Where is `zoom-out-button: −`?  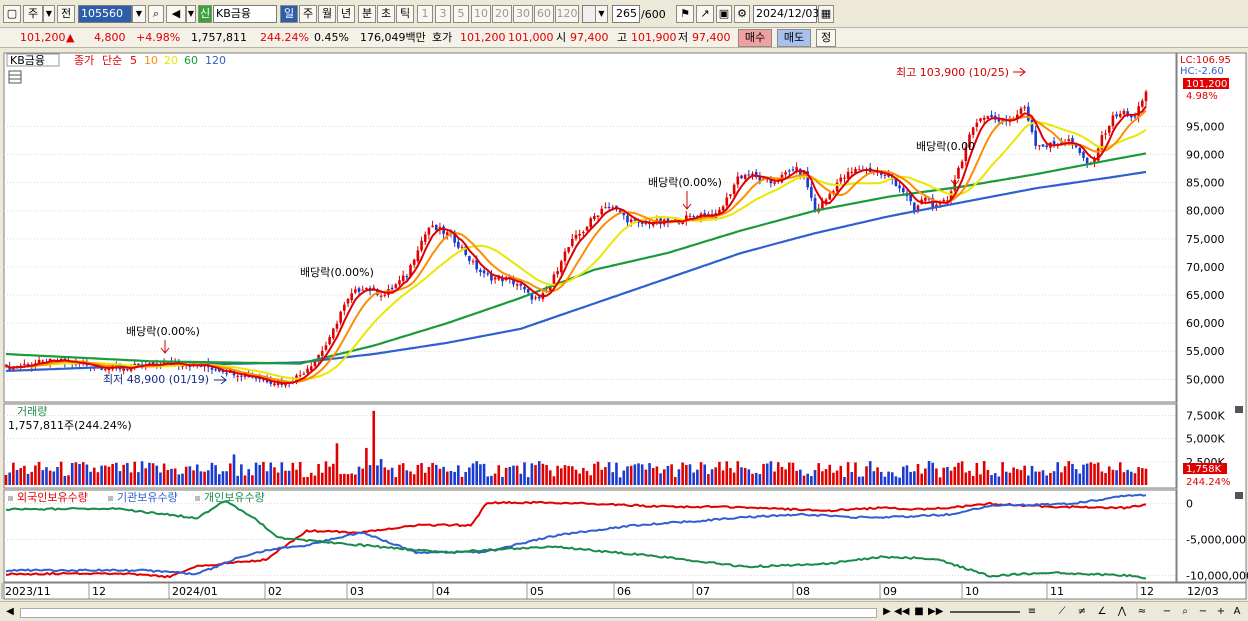
zoom-out-button: − is located at coordinates (1203, 611).